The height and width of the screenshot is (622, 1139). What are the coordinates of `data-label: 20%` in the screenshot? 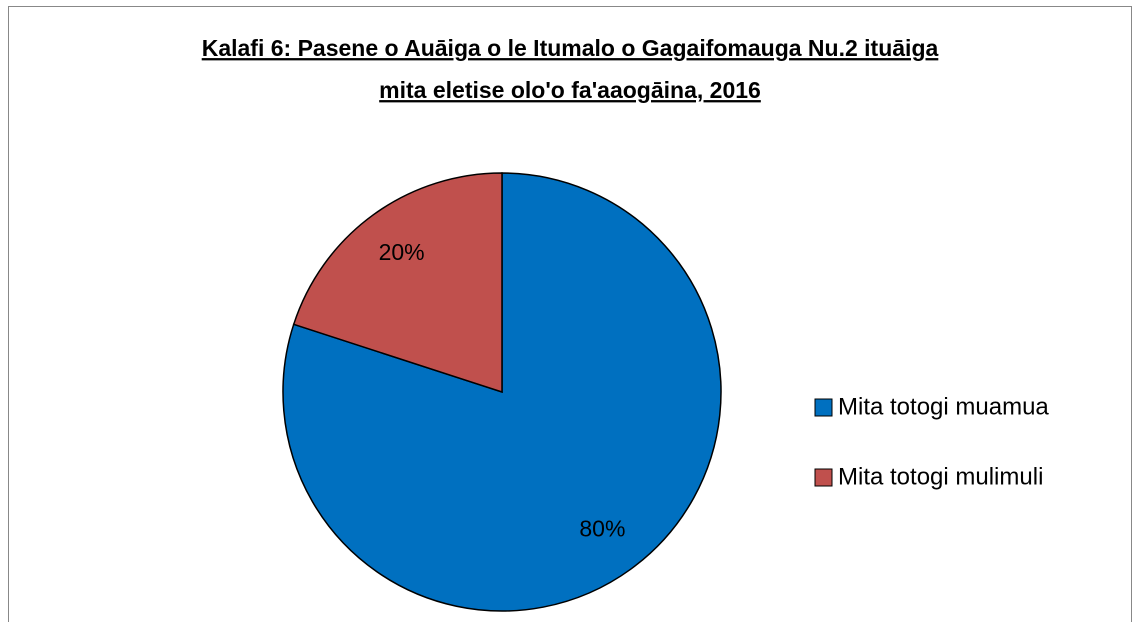 It's located at (402, 252).